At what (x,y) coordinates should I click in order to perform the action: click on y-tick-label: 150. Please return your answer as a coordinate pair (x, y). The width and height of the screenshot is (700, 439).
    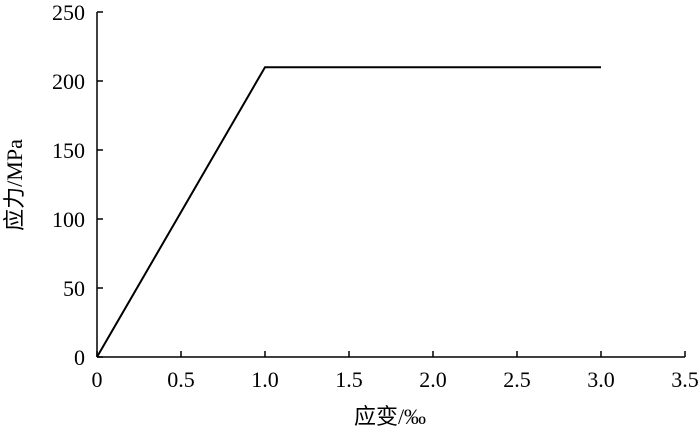
    Looking at the image, I should click on (68, 150).